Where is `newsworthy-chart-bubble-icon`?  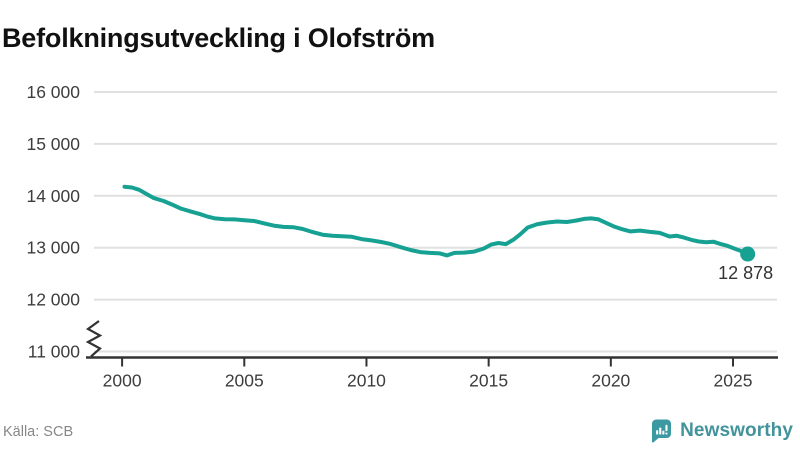
newsworthy-chart-bubble-icon is located at coordinates (662, 431).